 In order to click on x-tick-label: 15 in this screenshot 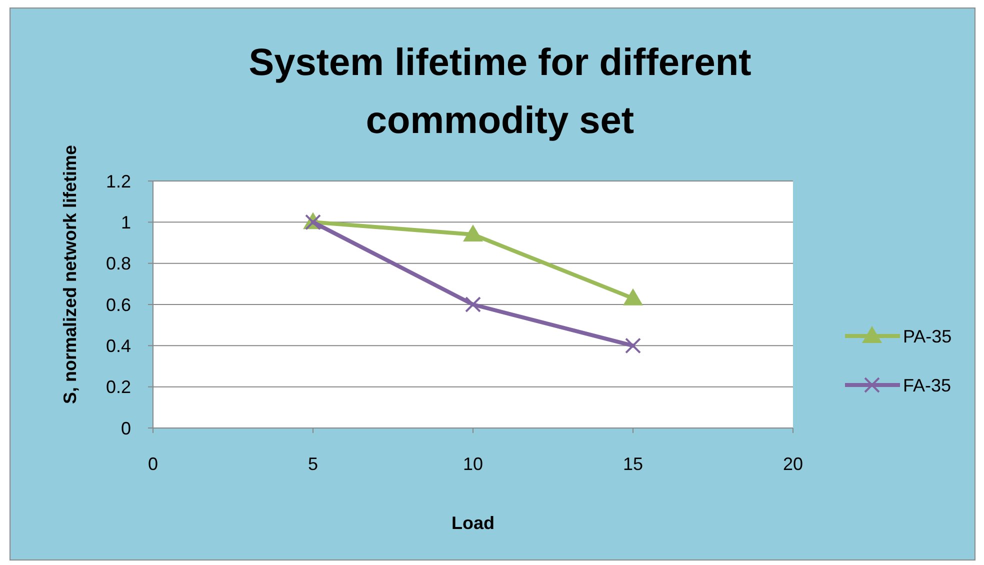, I will do `click(633, 464)`.